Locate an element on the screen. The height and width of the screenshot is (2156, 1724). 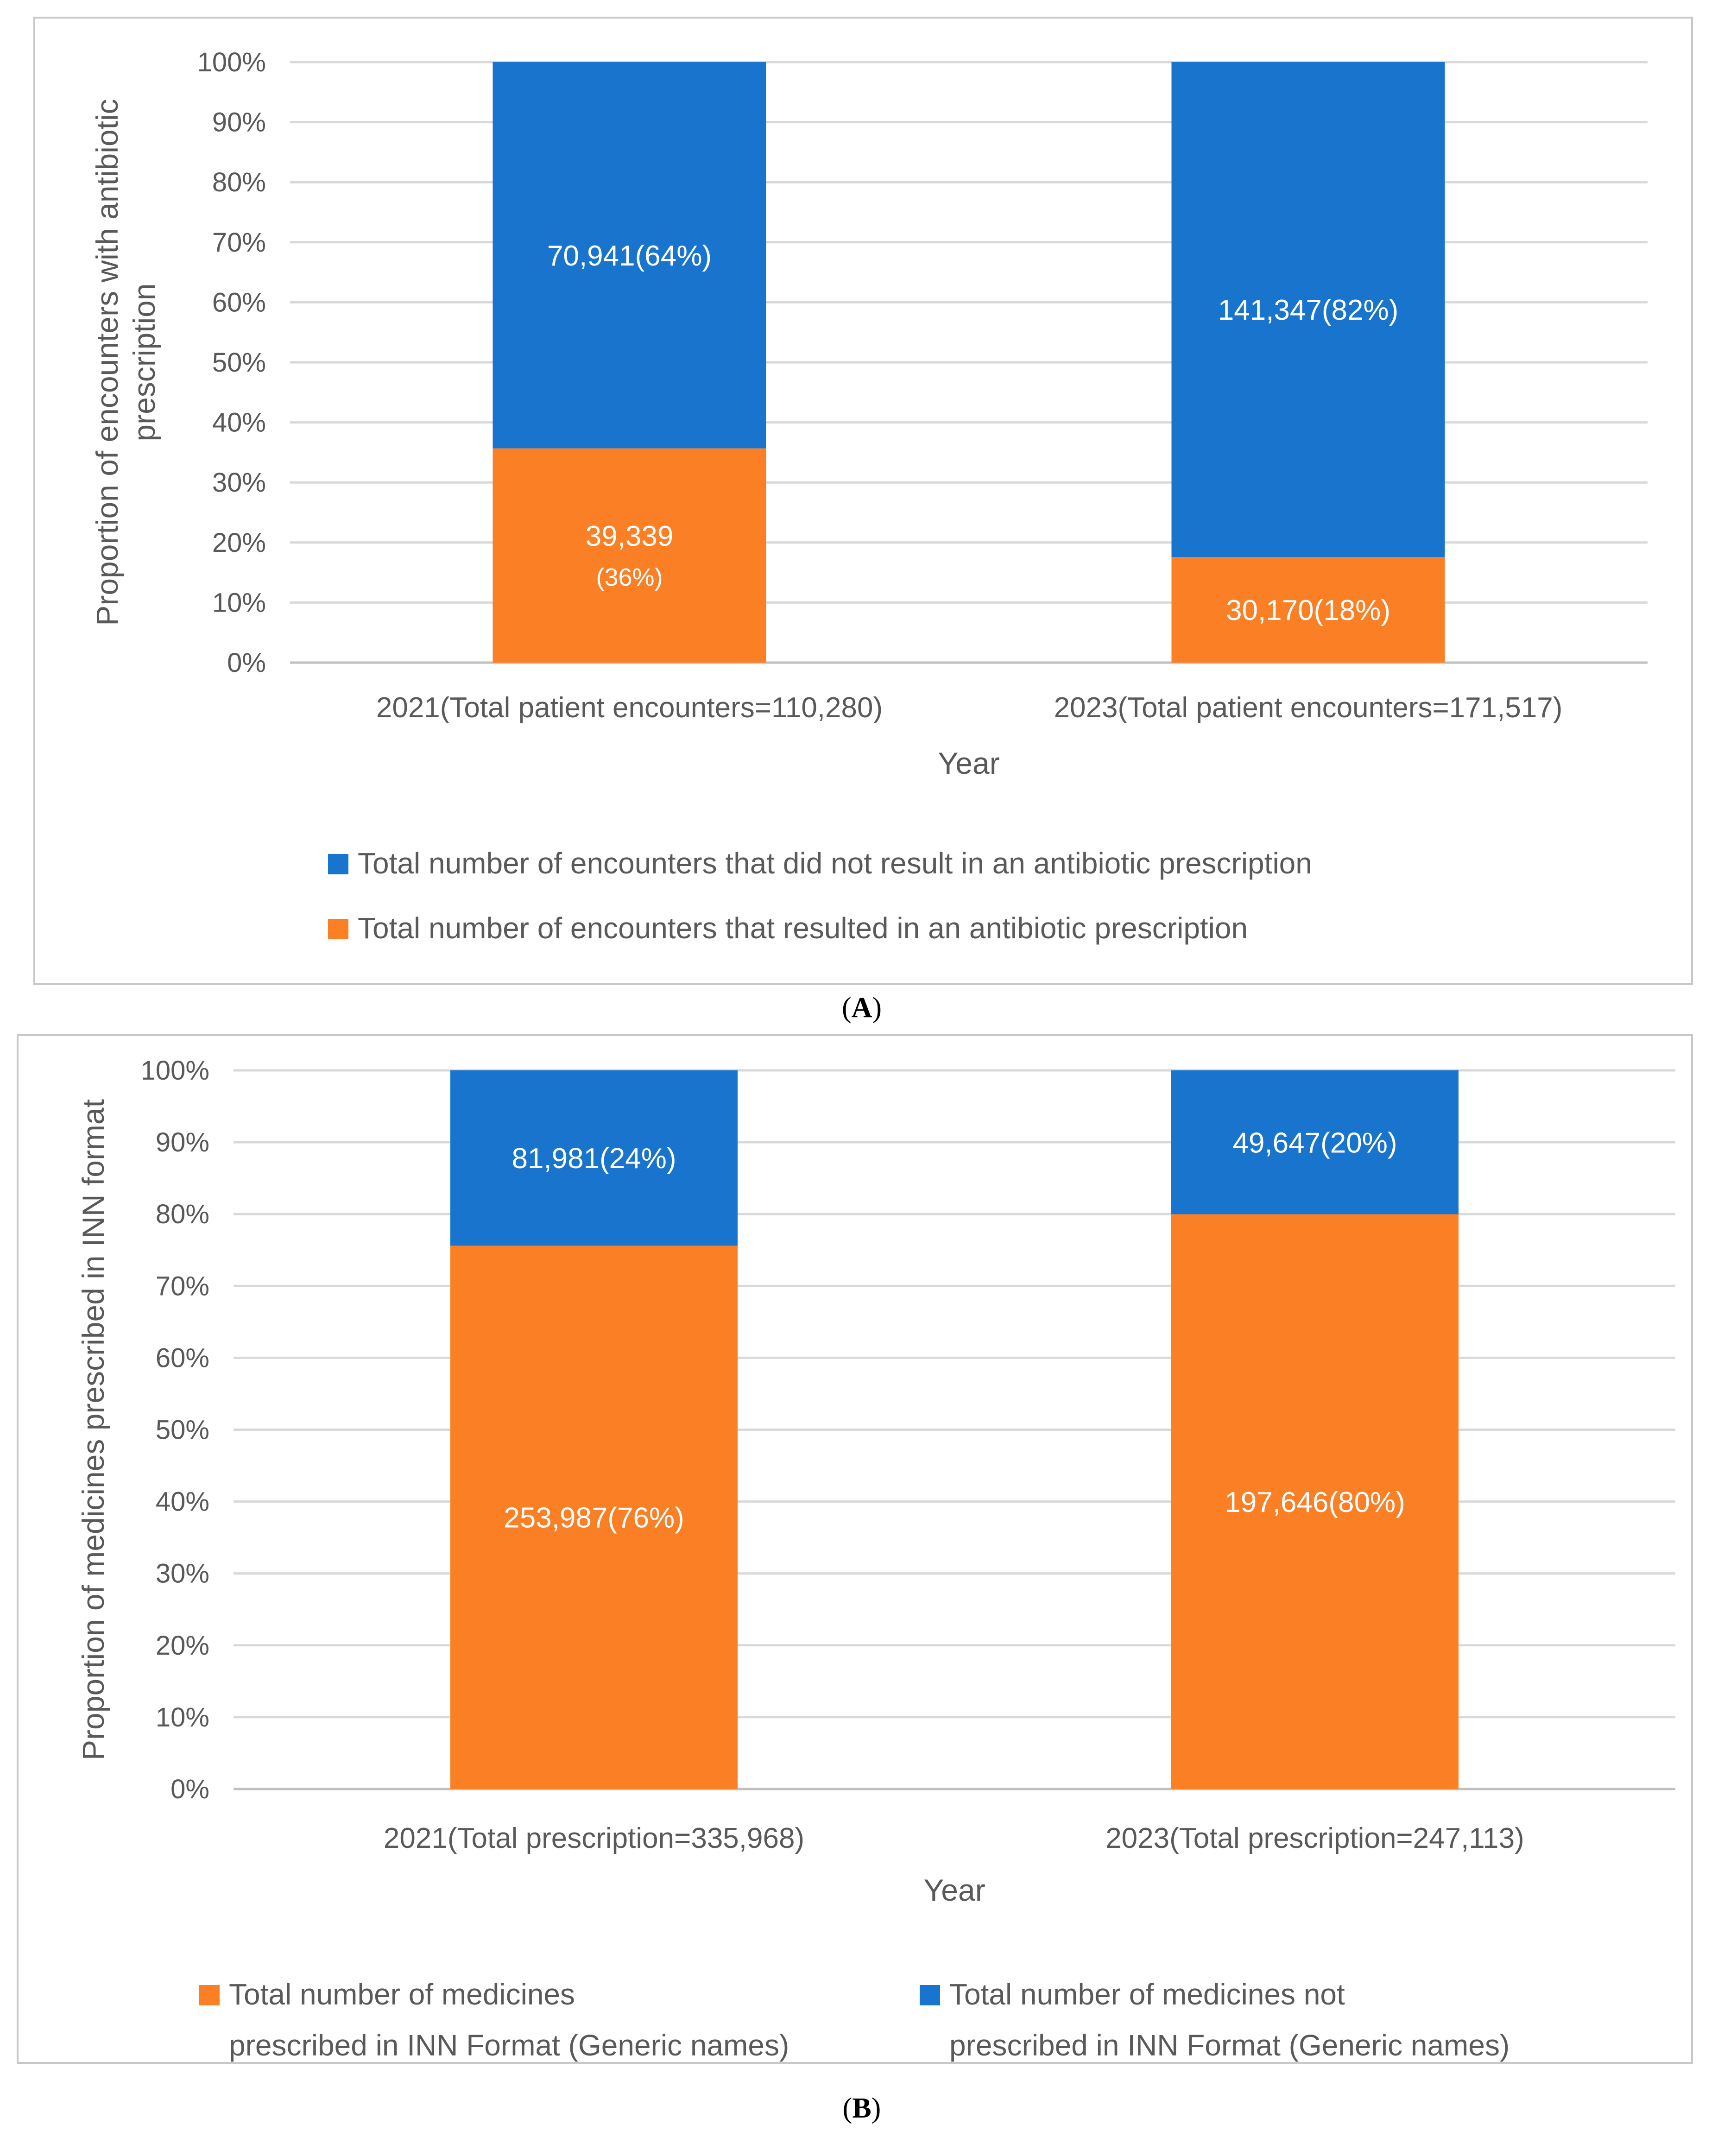
panel-label-a: (A) is located at coordinates (862, 1008).